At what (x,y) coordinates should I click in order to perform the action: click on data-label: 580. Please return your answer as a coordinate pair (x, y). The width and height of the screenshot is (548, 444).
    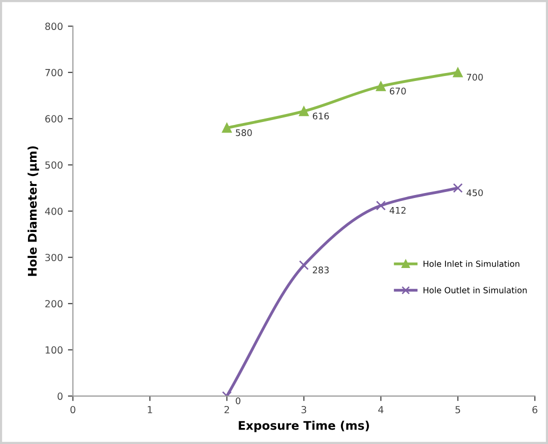
    Looking at the image, I should click on (244, 132).